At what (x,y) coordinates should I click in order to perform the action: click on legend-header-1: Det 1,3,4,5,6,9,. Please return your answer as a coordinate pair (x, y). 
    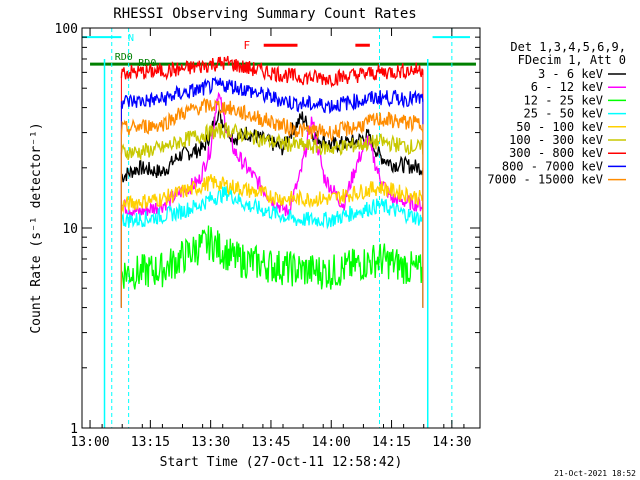
    Looking at the image, I should click on (568, 47).